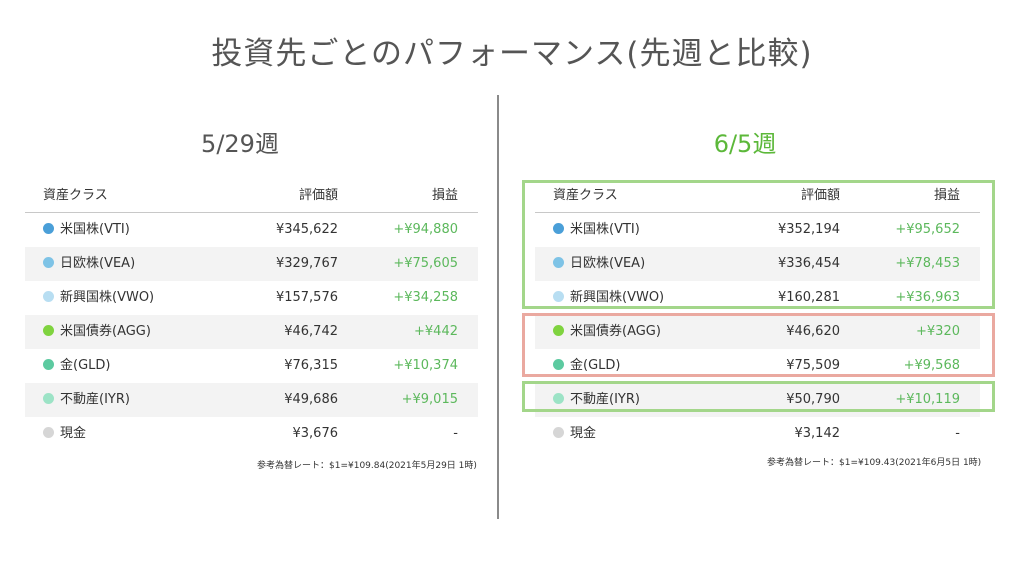 Image resolution: width=1024 pixels, height=575 pixels. Describe the element at coordinates (813, 399) in the screenshot. I see `asset-value: ¥50,790` at that location.